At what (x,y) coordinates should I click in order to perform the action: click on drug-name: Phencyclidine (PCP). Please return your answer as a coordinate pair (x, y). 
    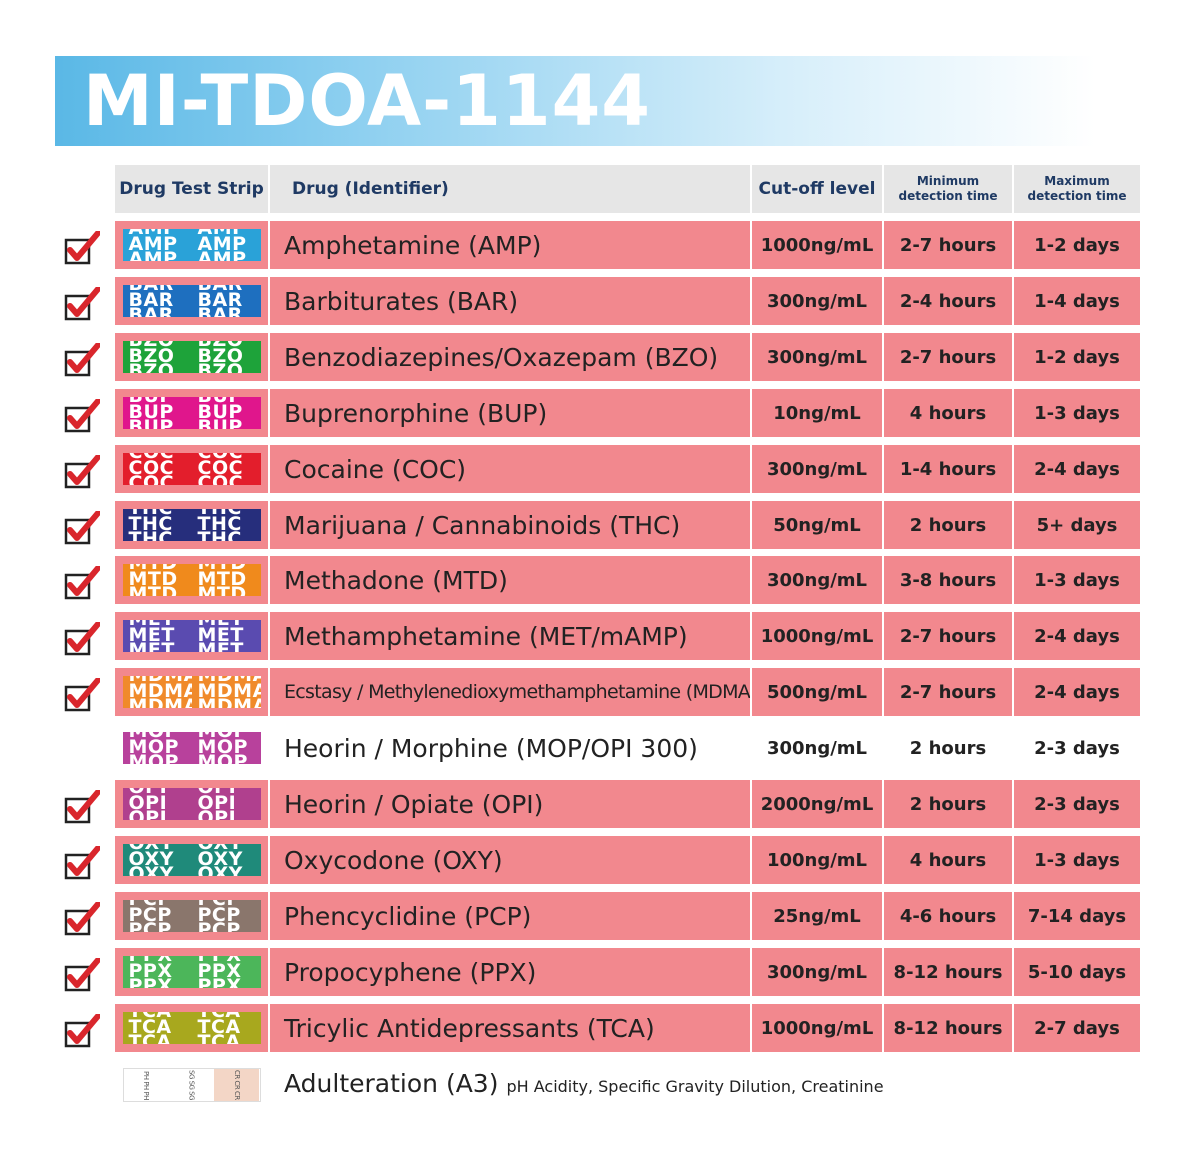
    Looking at the image, I should click on (510, 916).